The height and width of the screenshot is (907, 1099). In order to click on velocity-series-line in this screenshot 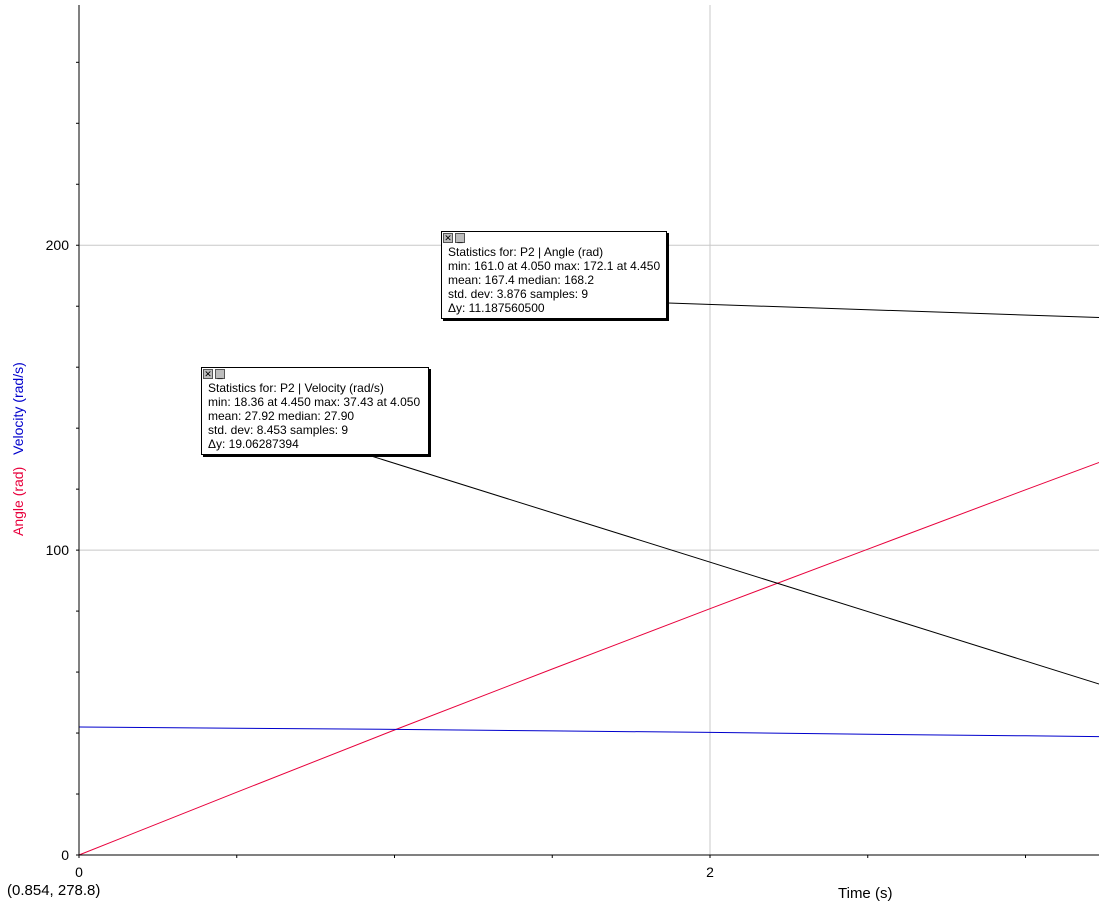, I will do `click(588, 732)`.